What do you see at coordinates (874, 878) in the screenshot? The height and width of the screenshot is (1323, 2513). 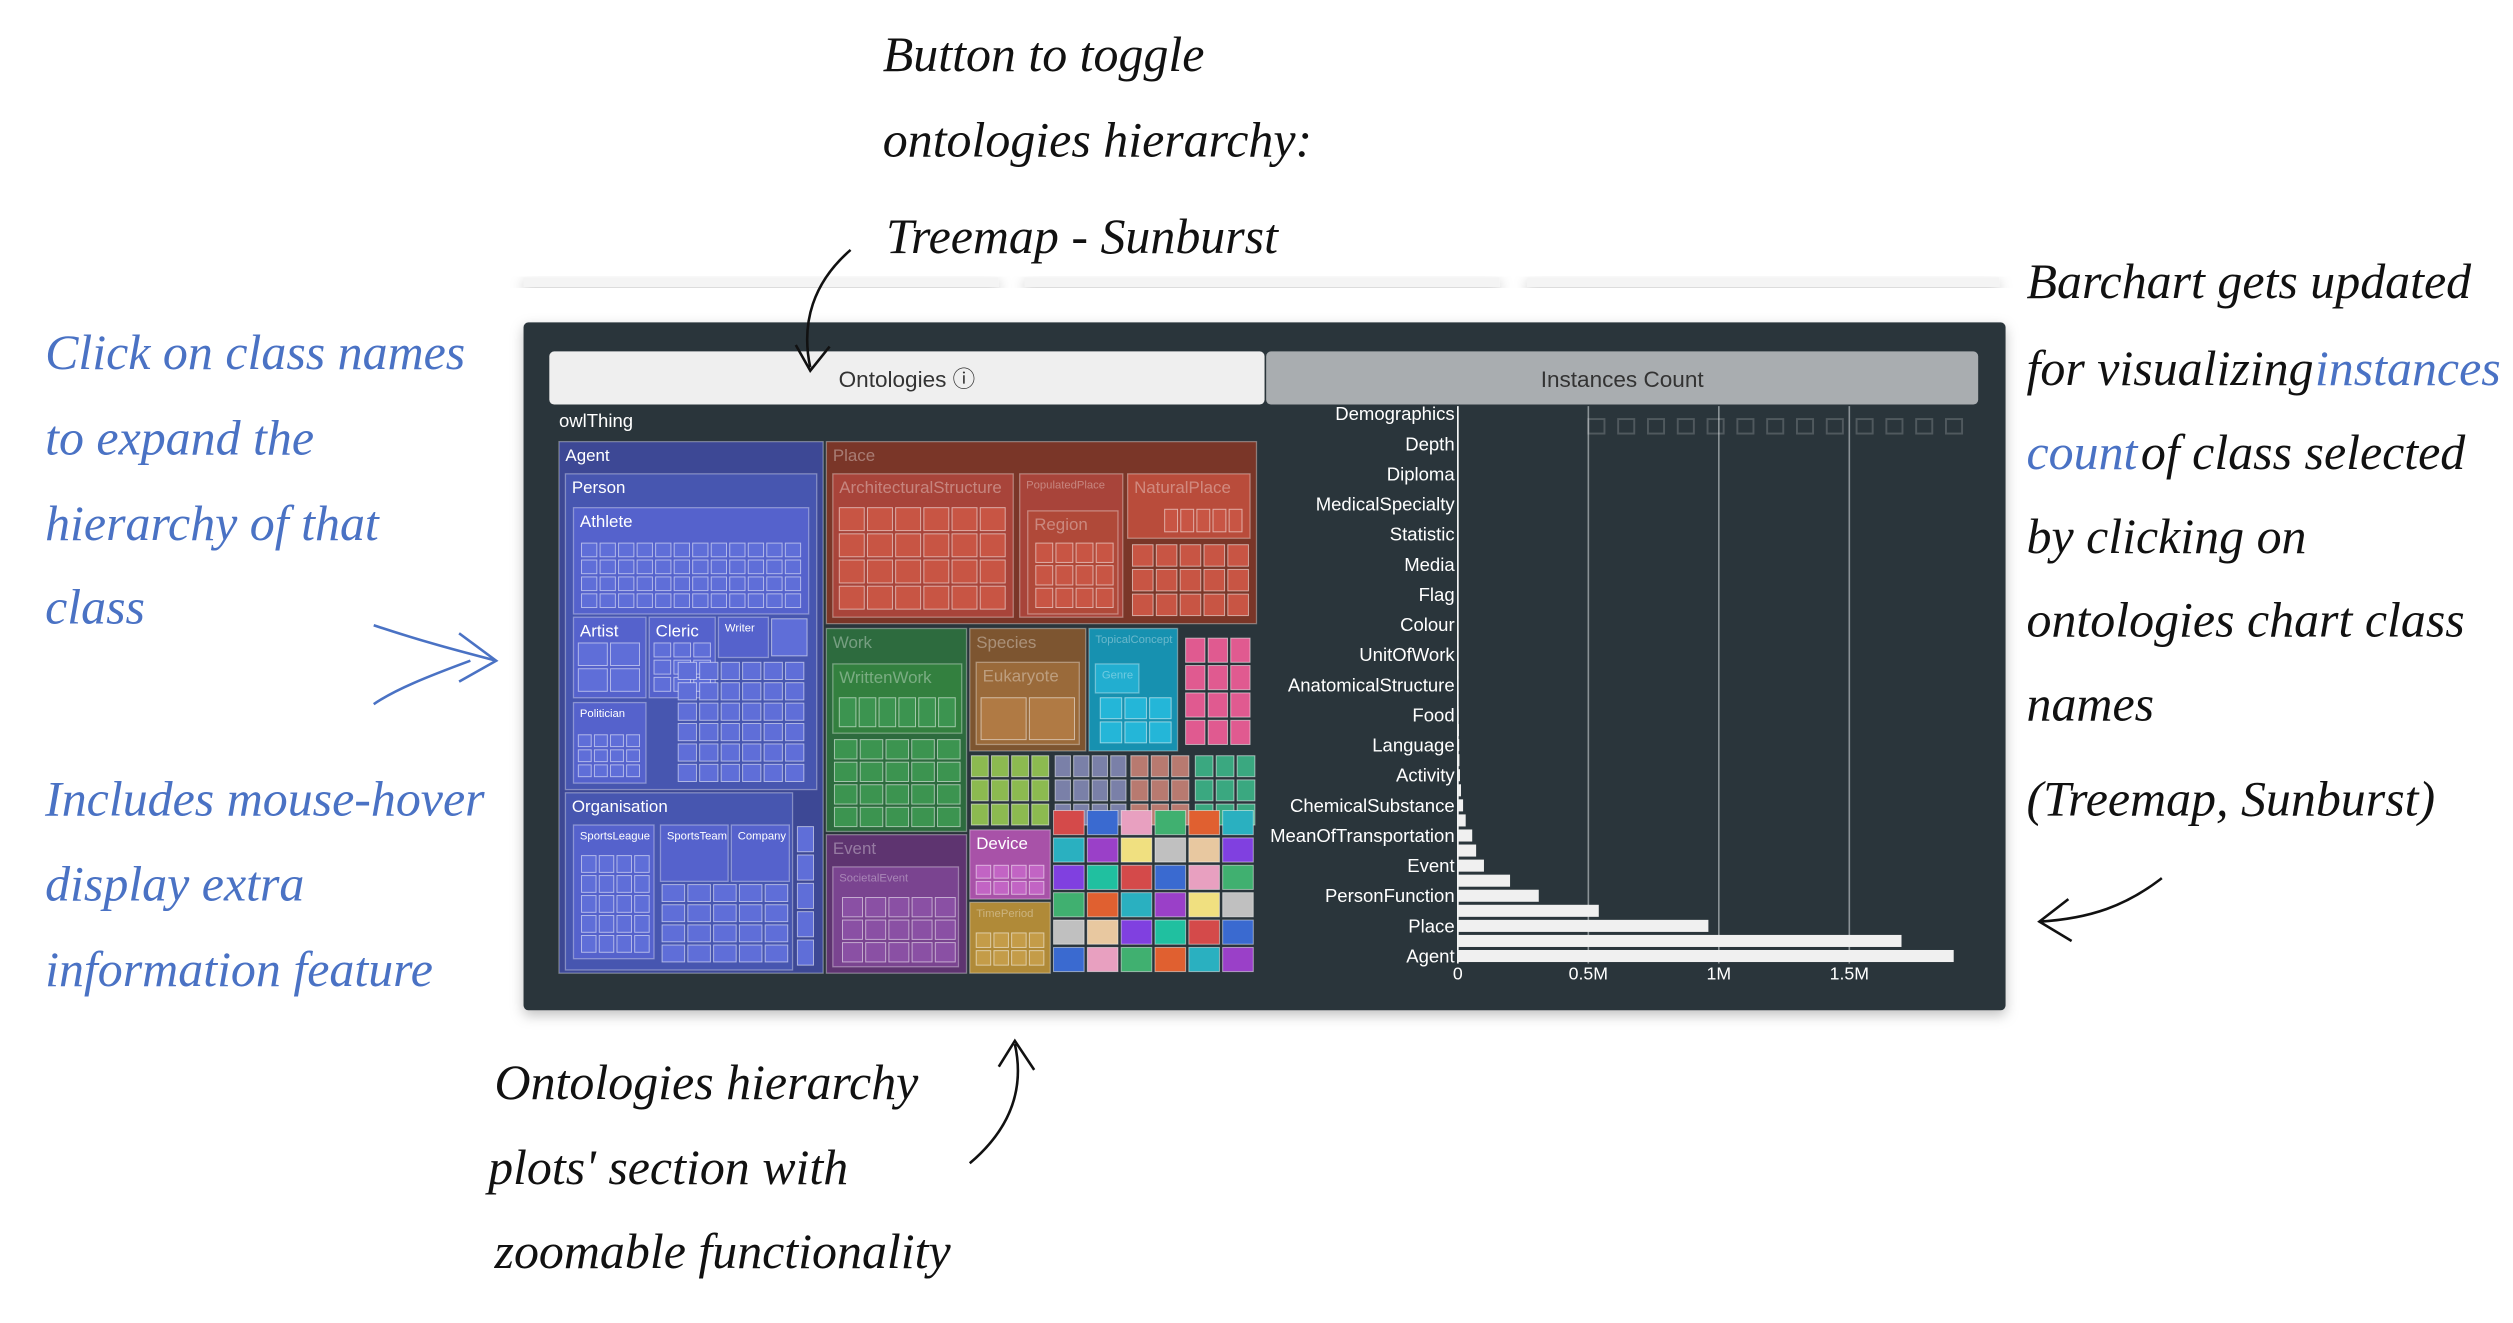 I see `treemap-label: SocietalEvent` at bounding box center [874, 878].